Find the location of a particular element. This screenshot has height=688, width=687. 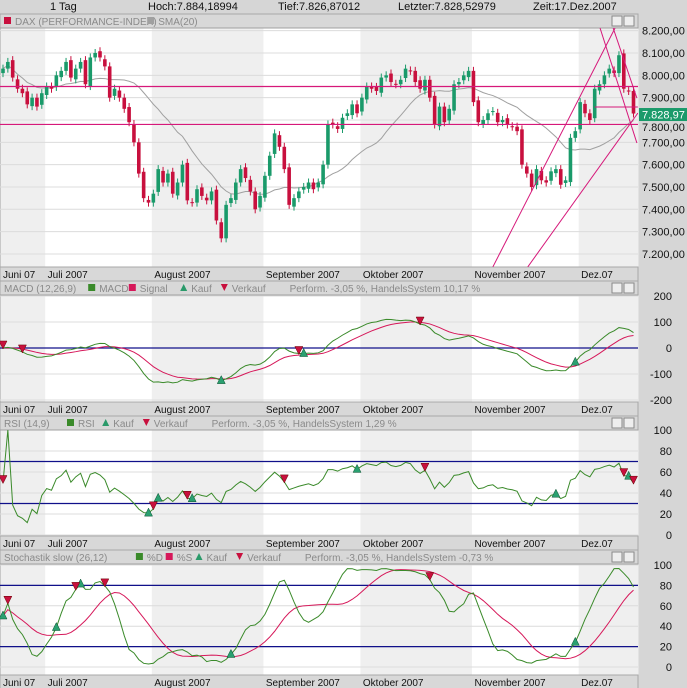

performance-text: Perform. -3,05 %, HandelsSystem 10,17 % is located at coordinates (385, 289).